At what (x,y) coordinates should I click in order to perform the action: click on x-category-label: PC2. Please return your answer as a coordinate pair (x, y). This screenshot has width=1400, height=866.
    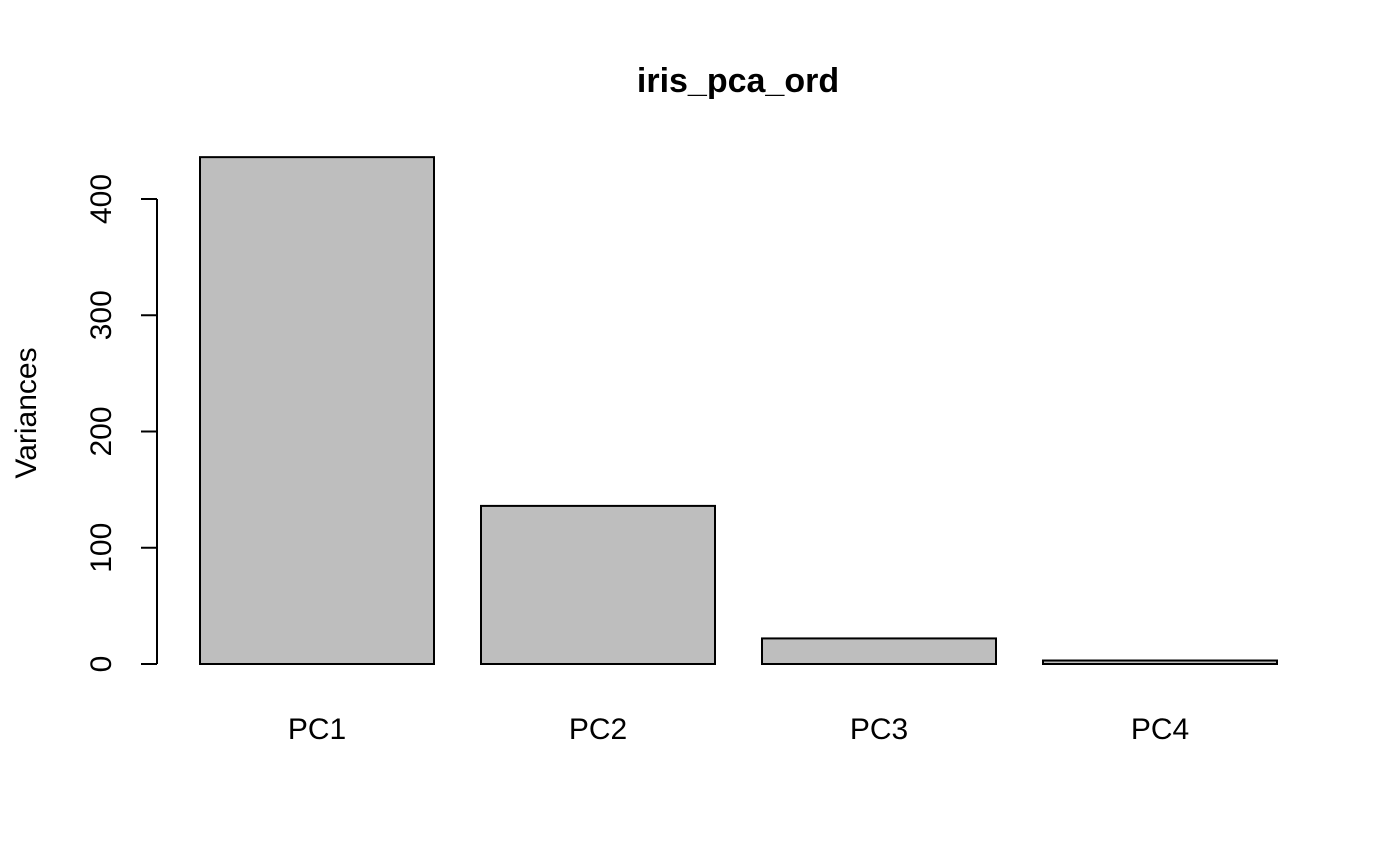
    Looking at the image, I should click on (598, 729).